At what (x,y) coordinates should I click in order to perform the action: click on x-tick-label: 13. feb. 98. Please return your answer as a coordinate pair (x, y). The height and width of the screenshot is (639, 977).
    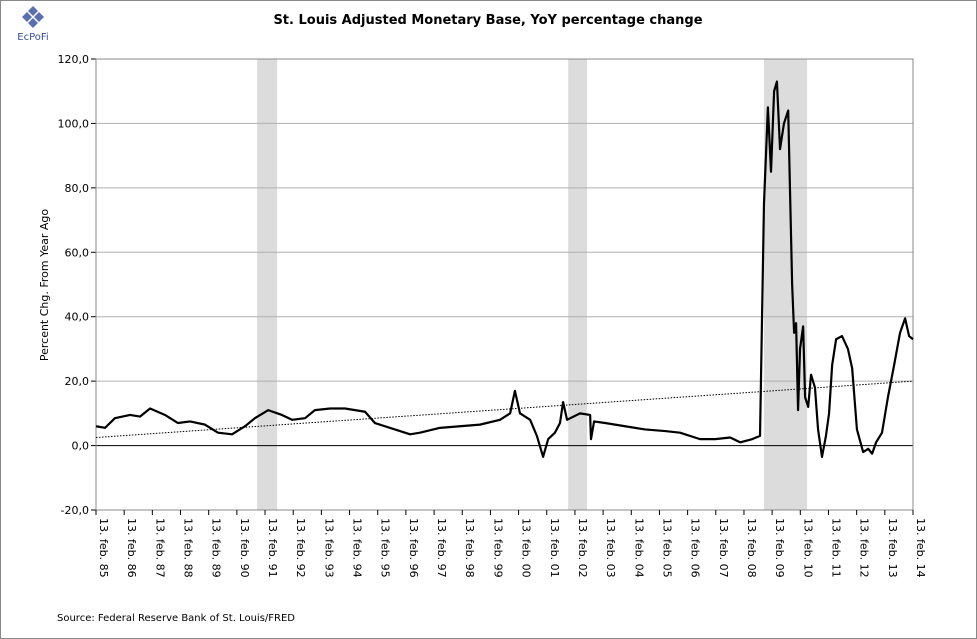
    Looking at the image, I should click on (469, 548).